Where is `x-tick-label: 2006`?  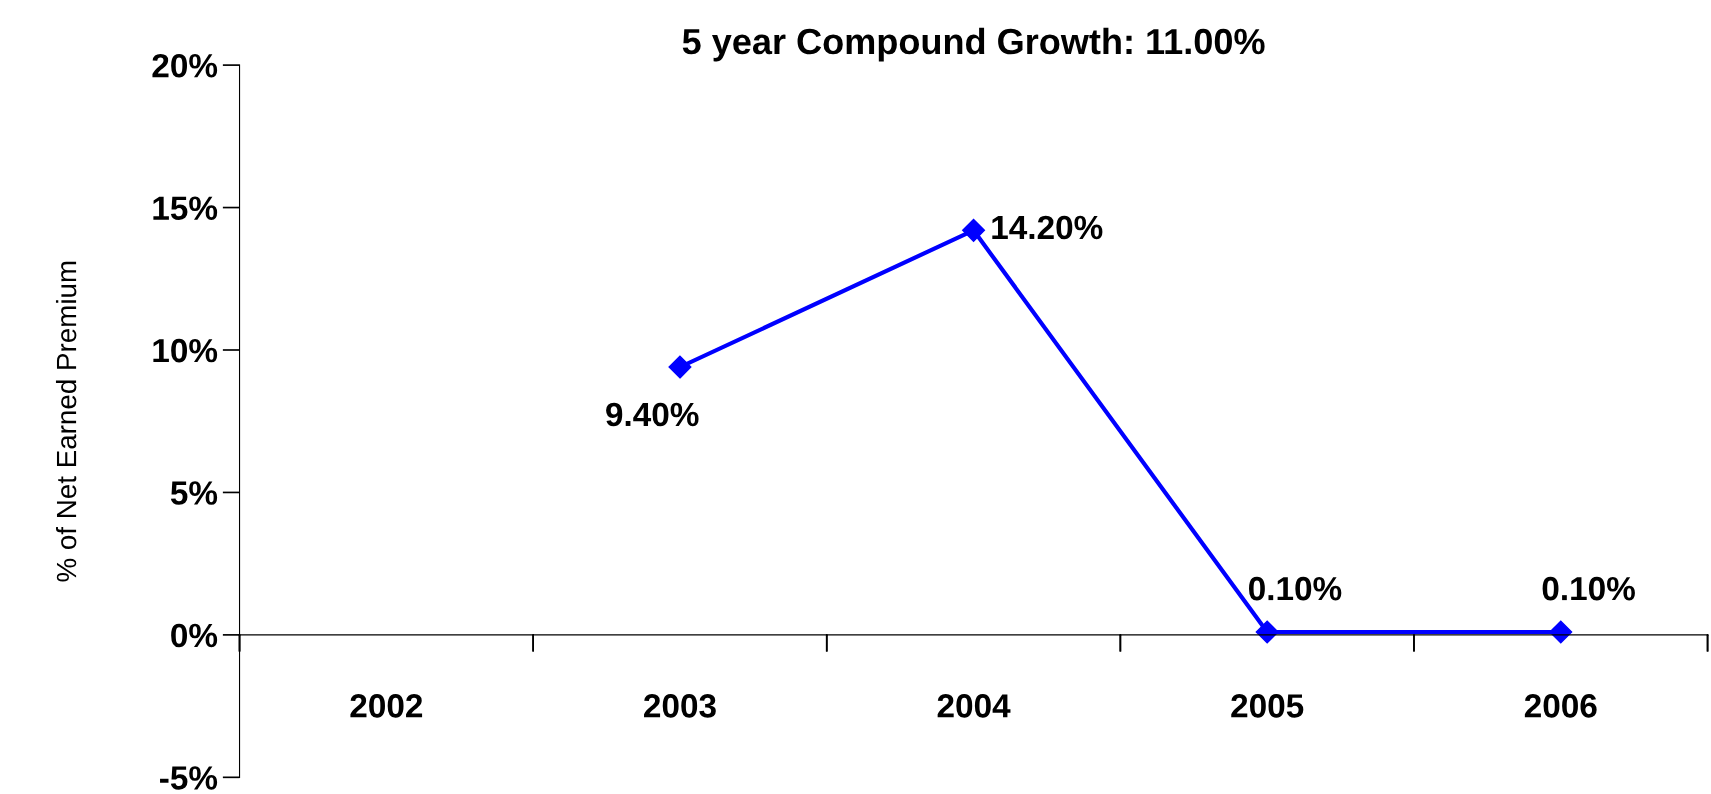
x-tick-label: 2006 is located at coordinates (1560, 706).